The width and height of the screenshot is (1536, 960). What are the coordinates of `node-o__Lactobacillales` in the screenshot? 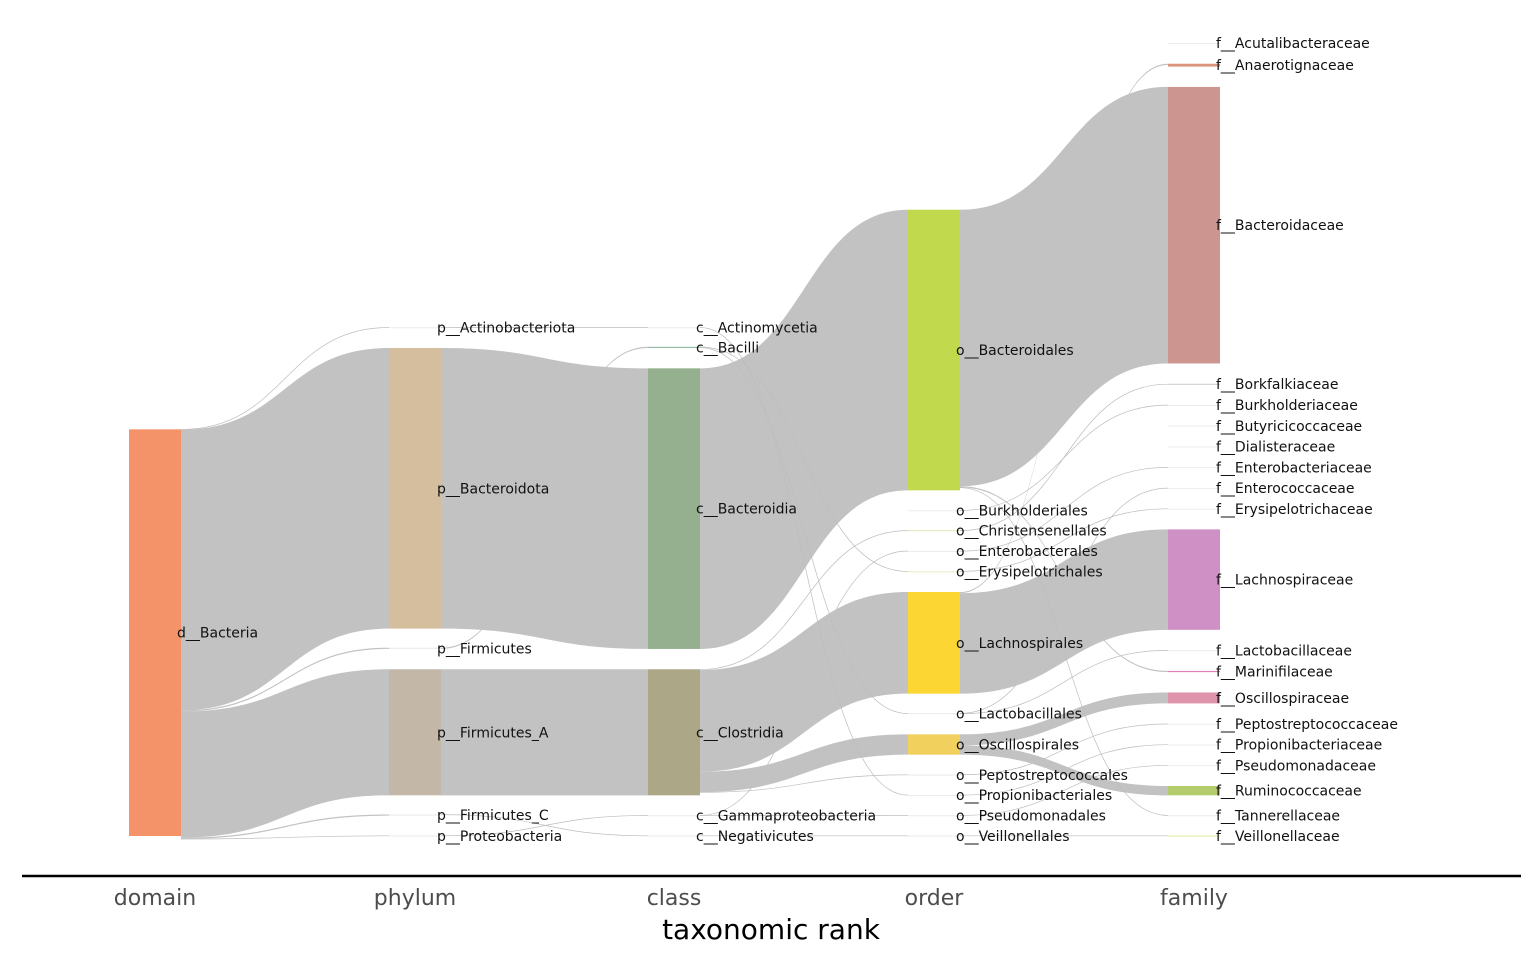 It's located at (934, 714).